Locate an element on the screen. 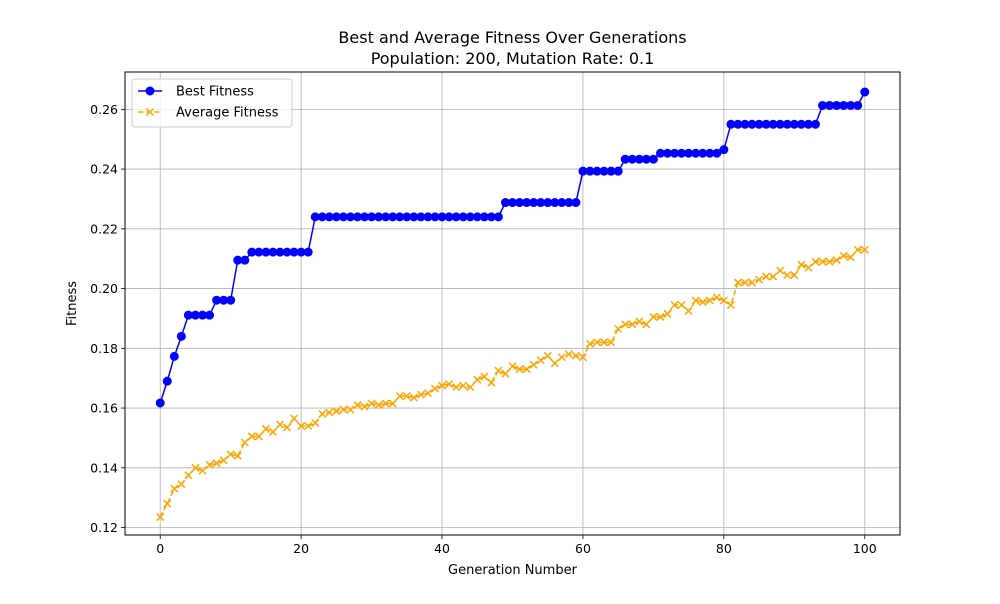 The height and width of the screenshot is (604, 1000). y-tick-label: 0.16 is located at coordinates (104, 408).